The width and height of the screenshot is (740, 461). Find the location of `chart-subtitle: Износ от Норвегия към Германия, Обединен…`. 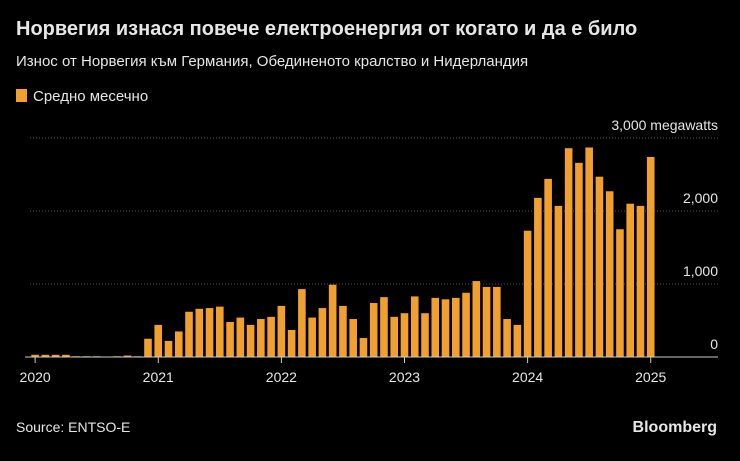

chart-subtitle: Износ от Норвегия към Германия, Обединен… is located at coordinates (272, 61).